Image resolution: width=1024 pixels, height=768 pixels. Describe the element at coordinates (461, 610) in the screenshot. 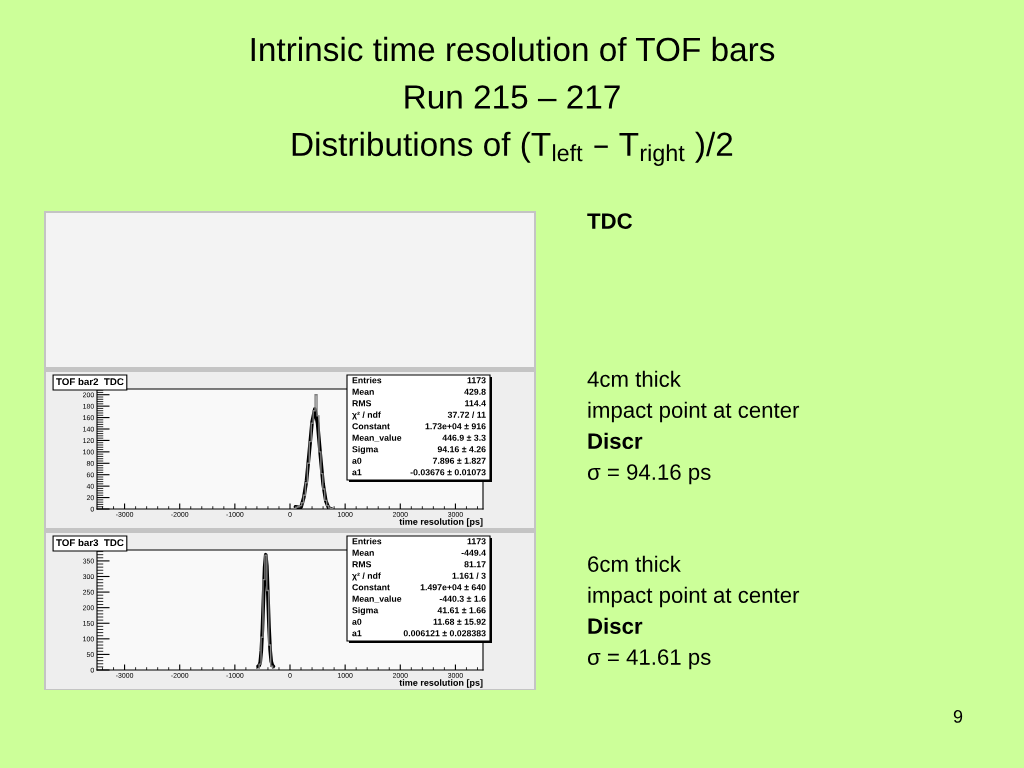

I see `annotation: 41.61 ± 1.66` at that location.